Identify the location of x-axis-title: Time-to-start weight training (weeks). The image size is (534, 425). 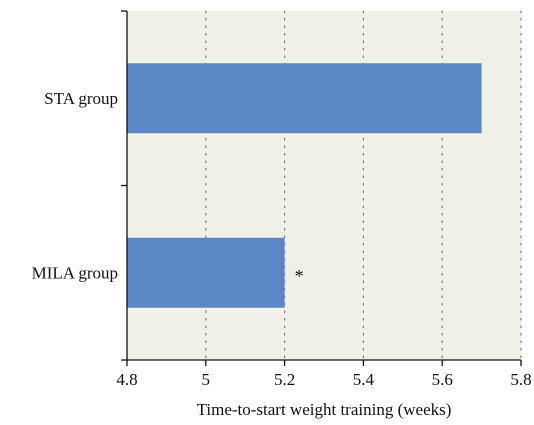
(324, 409).